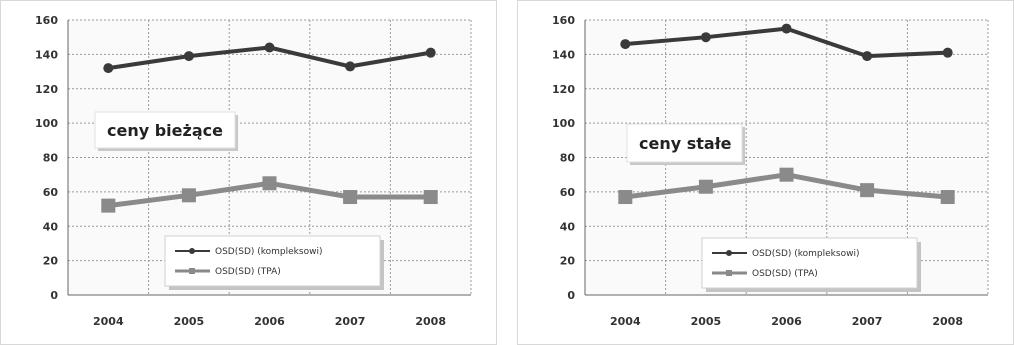  I want to click on annotation-label: ceny bieżące, so click(165, 130).